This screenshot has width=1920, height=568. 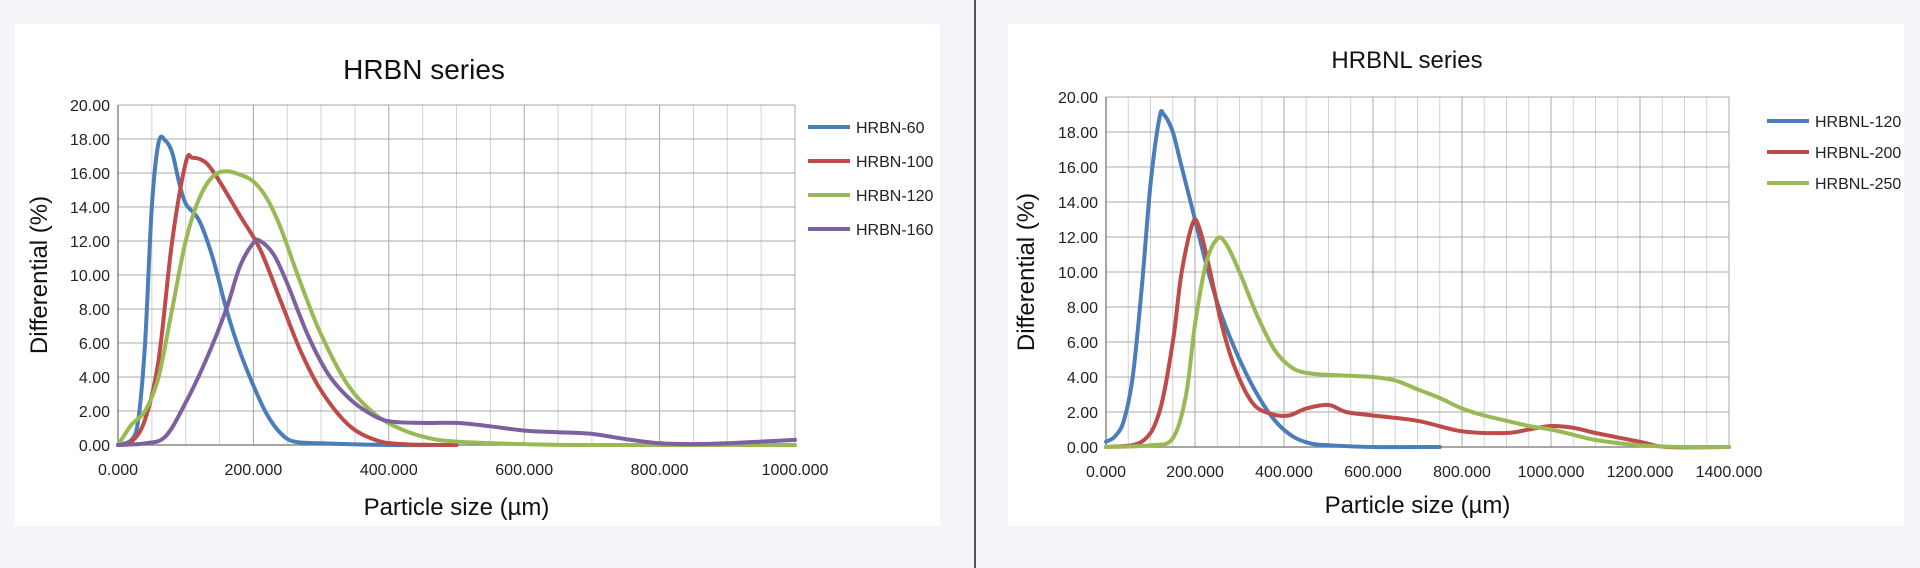 I want to click on legend-item-hrbnl-250: HRBNL-250, so click(x=1834, y=184).